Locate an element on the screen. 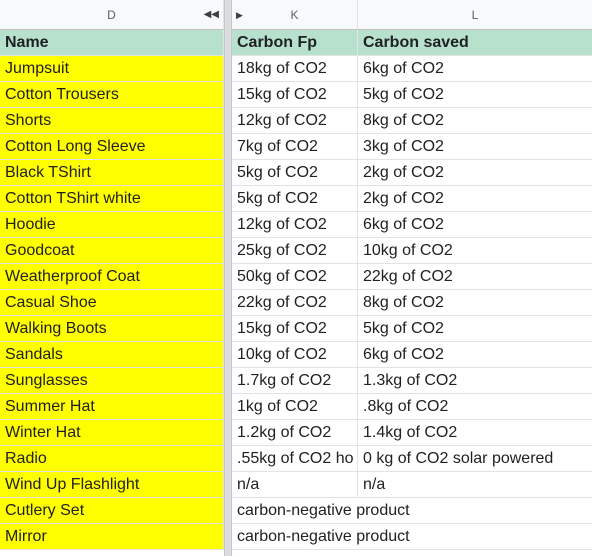 The image size is (592, 556). table-row: Cutlery Set carbon-negative product is located at coordinates (296, 511).